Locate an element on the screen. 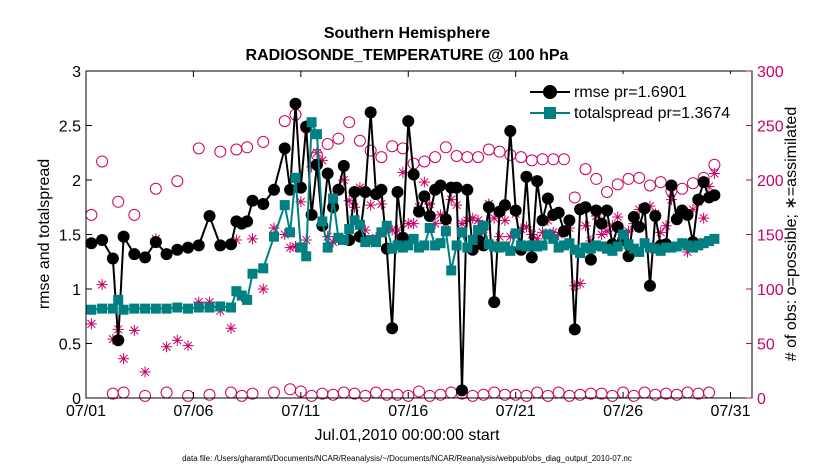 The width and height of the screenshot is (830, 470). legend-box is located at coordinates (629, 101).